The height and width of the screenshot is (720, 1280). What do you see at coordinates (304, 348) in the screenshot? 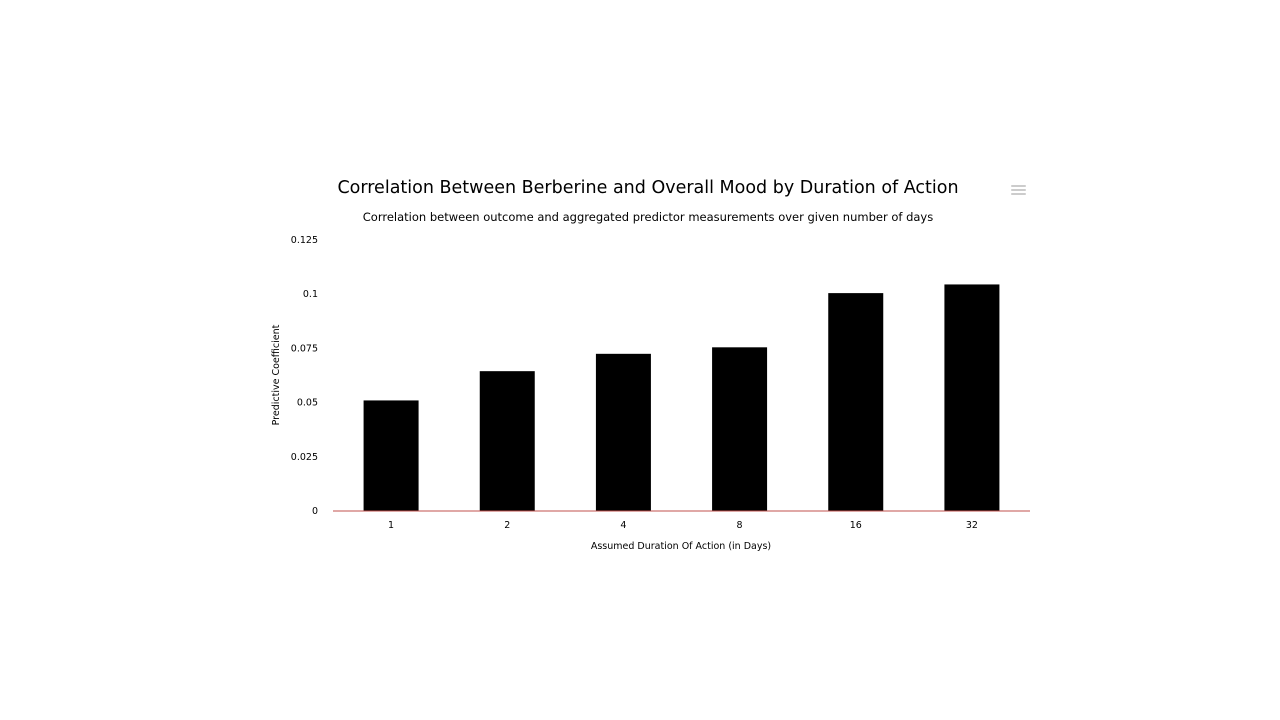
I see `y-tick-label: 0.075` at bounding box center [304, 348].